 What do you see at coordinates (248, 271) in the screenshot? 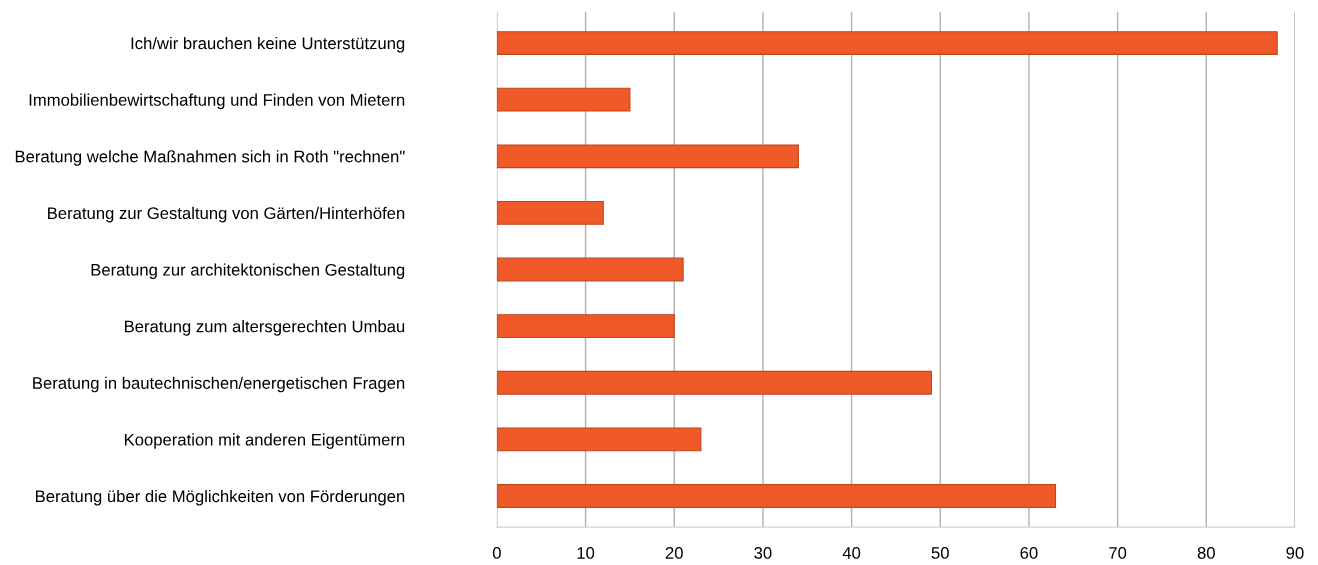
I see `y-tick-label: Beratung zur architektonischen Gestaltung` at bounding box center [248, 271].